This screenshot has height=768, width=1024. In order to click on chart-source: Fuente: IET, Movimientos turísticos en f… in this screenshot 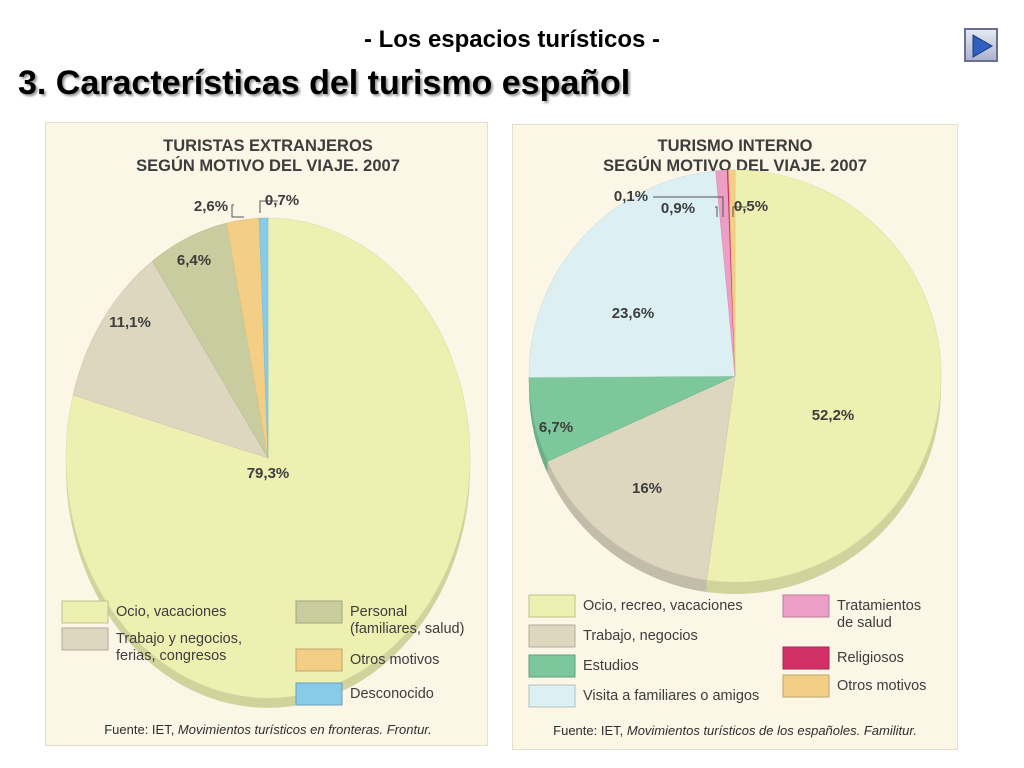, I will do `click(268, 729)`.